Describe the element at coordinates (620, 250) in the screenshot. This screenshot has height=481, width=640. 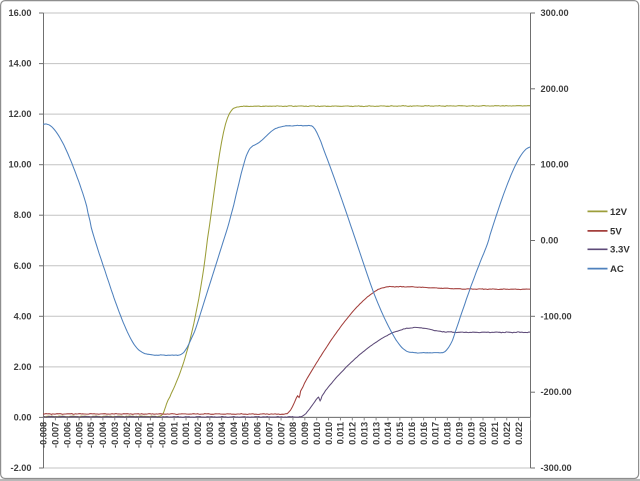
I see `svg-text: 3.3V` at that location.